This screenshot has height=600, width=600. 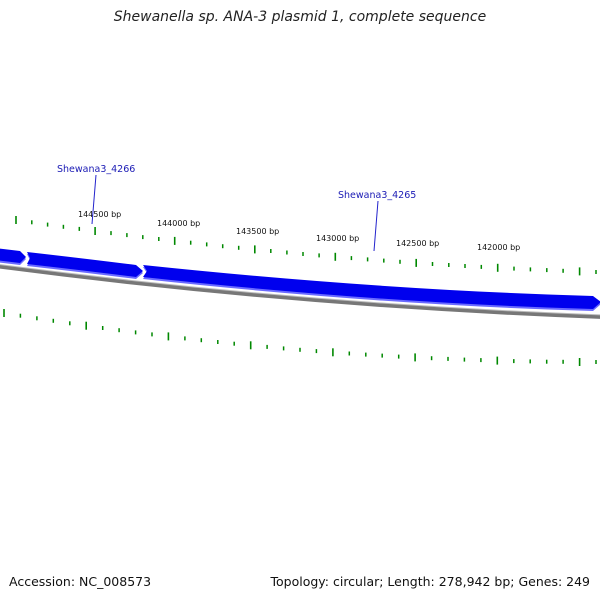 I want to click on gene-arrow-left-partial, so click(x=13, y=255).